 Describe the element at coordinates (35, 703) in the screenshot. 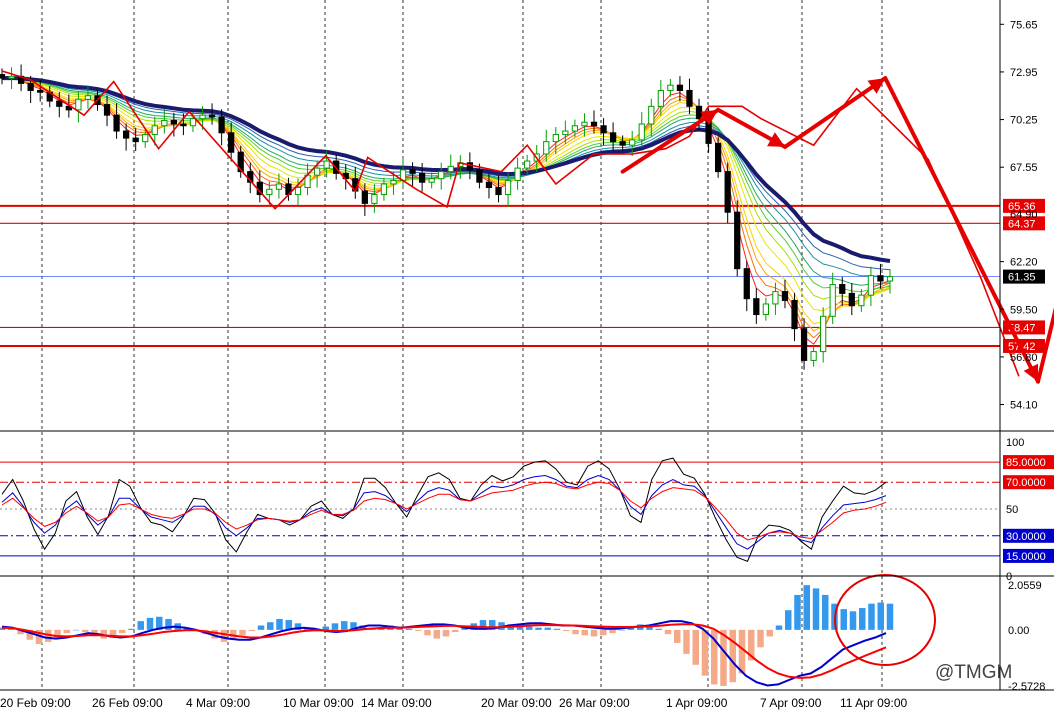

I see `date-label-0: 20 Feb 09:00` at that location.